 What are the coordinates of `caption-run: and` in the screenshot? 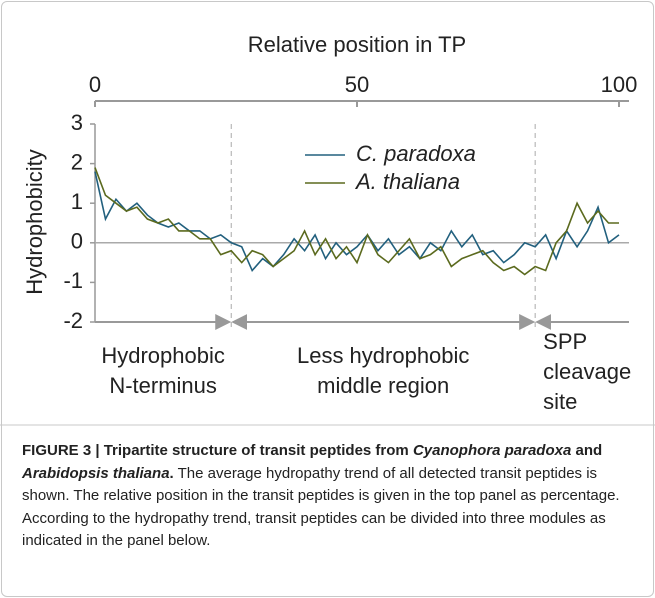 It's located at (587, 450).